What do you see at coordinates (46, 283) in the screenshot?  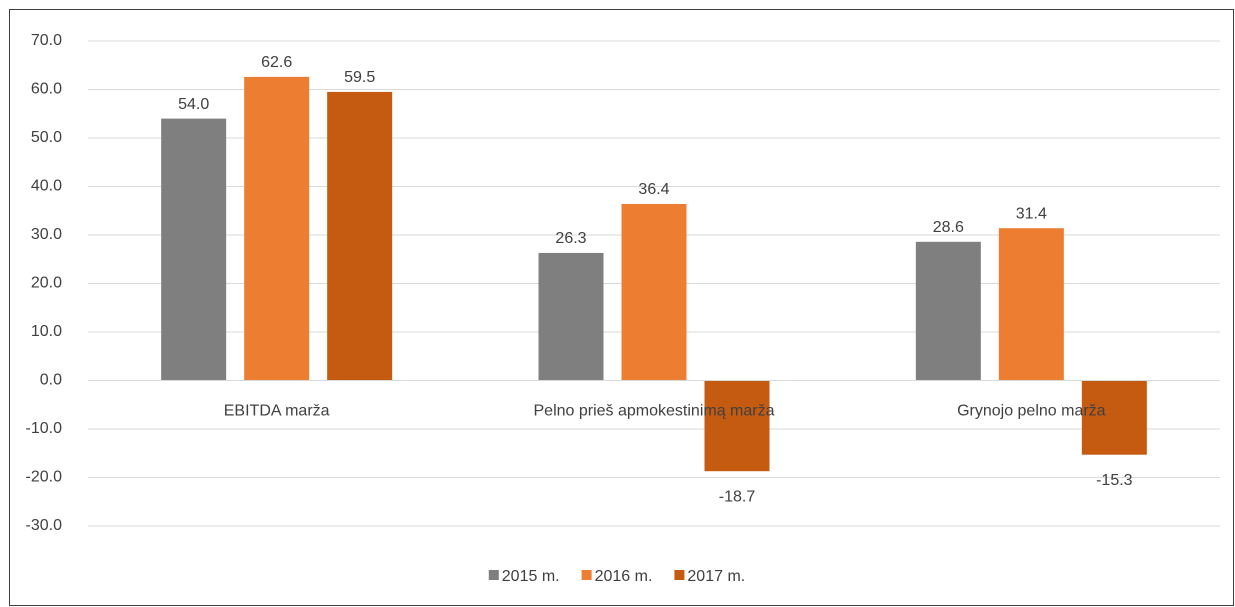 I see `y-tick-label: 20.0` at bounding box center [46, 283].